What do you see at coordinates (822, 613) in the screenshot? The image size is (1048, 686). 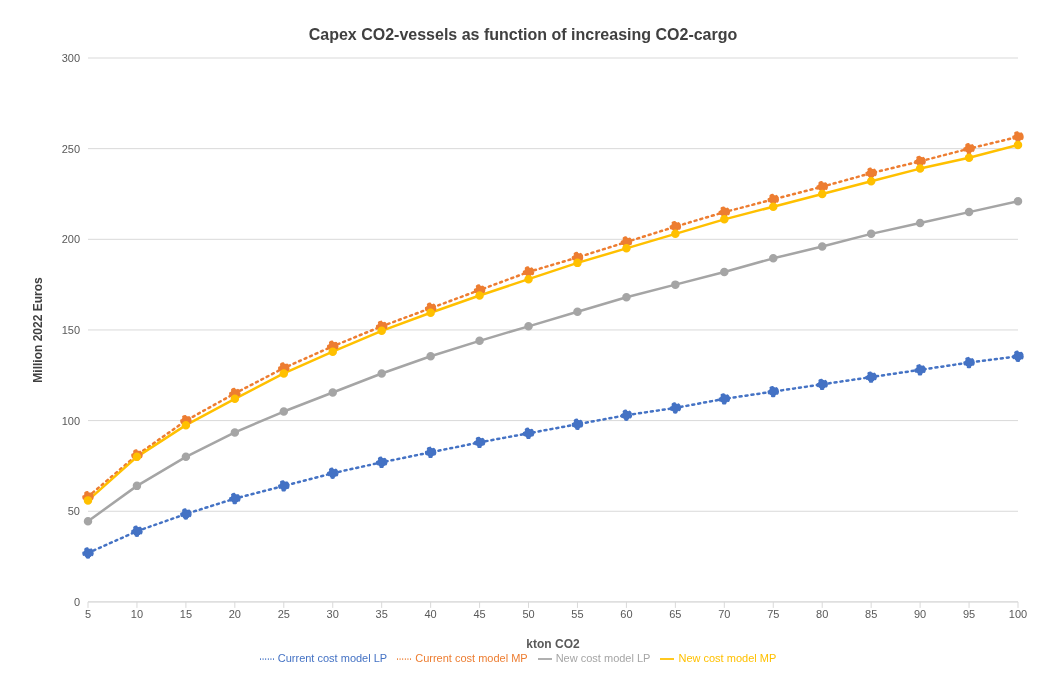 I see `x-tick-label: 80` at bounding box center [822, 613].